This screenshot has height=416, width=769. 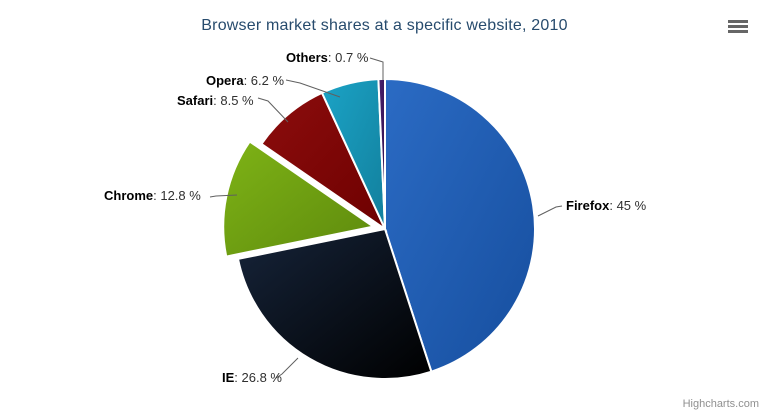 I want to click on pie-slice-chrome, so click(x=299, y=199).